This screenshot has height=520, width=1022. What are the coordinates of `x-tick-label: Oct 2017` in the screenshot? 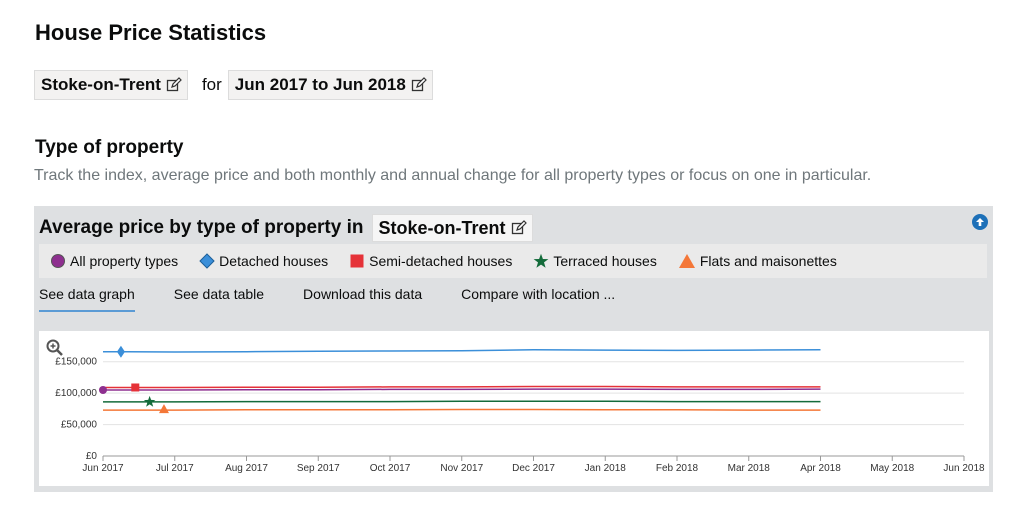 It's located at (390, 468).